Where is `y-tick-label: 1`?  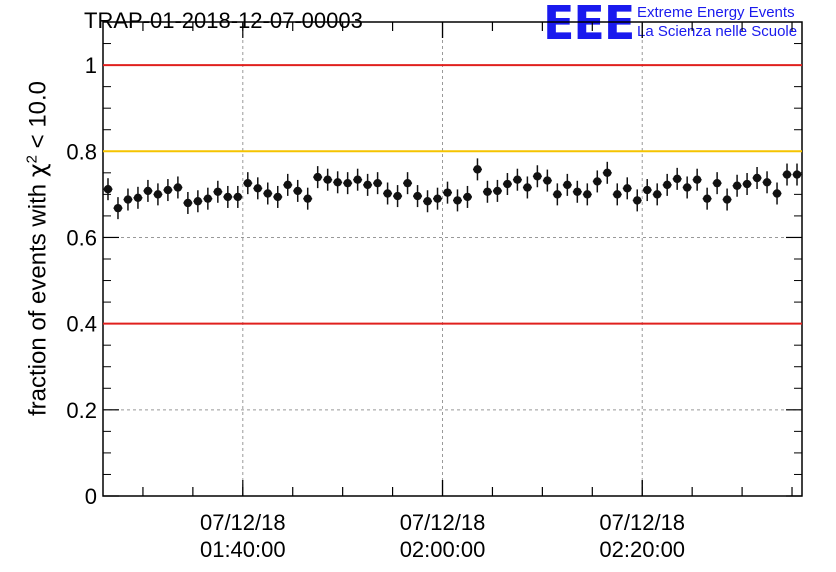
y-tick-label: 1 is located at coordinates (91, 65).